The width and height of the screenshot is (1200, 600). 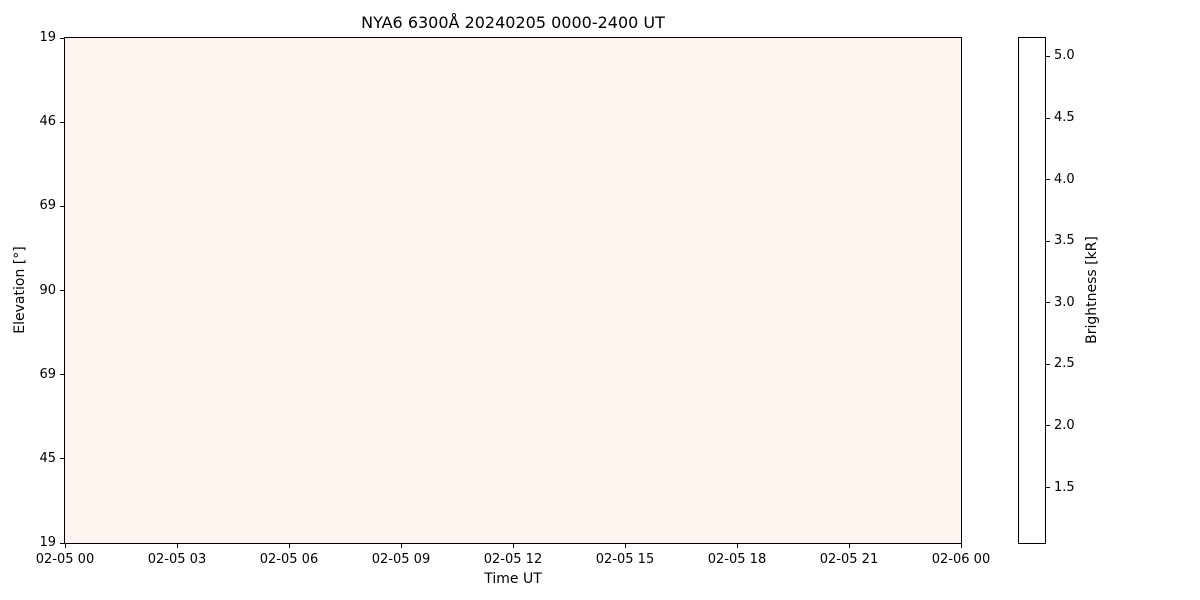 I want to click on chart-title: NYA6 6300Å 20240205 0000-2400 UT, so click(x=513, y=22).